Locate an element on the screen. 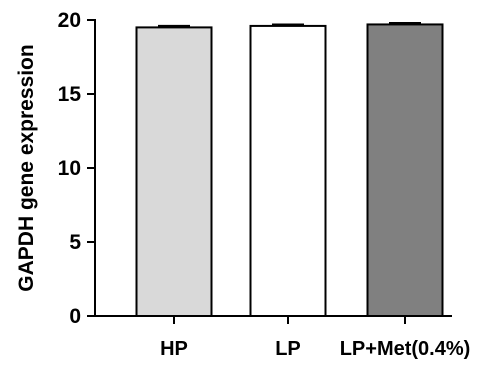  y-tick-label: 0 is located at coordinates (75, 316).